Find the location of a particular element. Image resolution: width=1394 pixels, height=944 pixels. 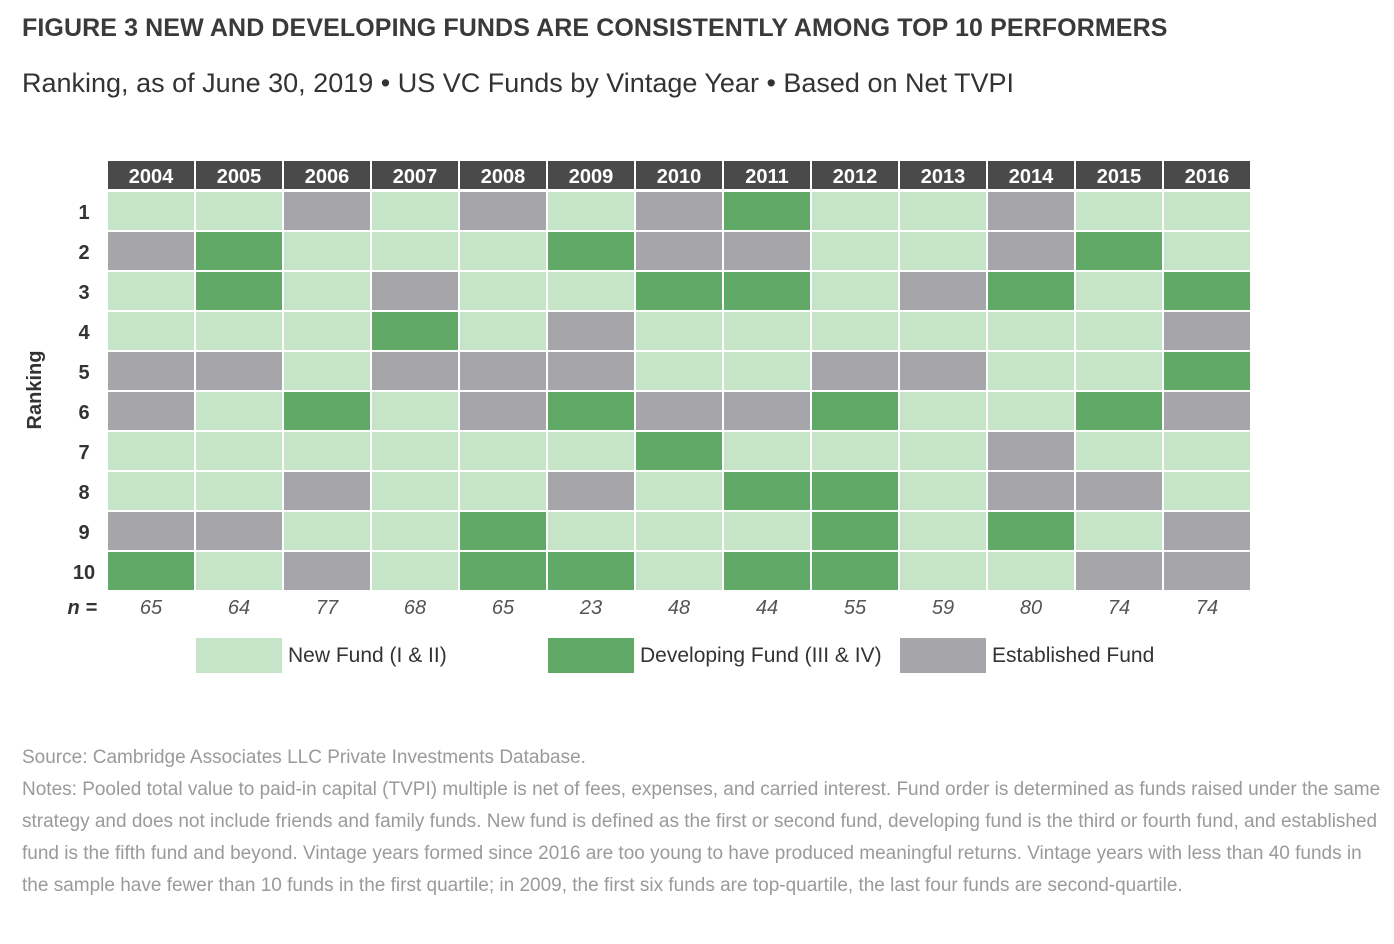

n-value-label: 44 is located at coordinates (767, 608).